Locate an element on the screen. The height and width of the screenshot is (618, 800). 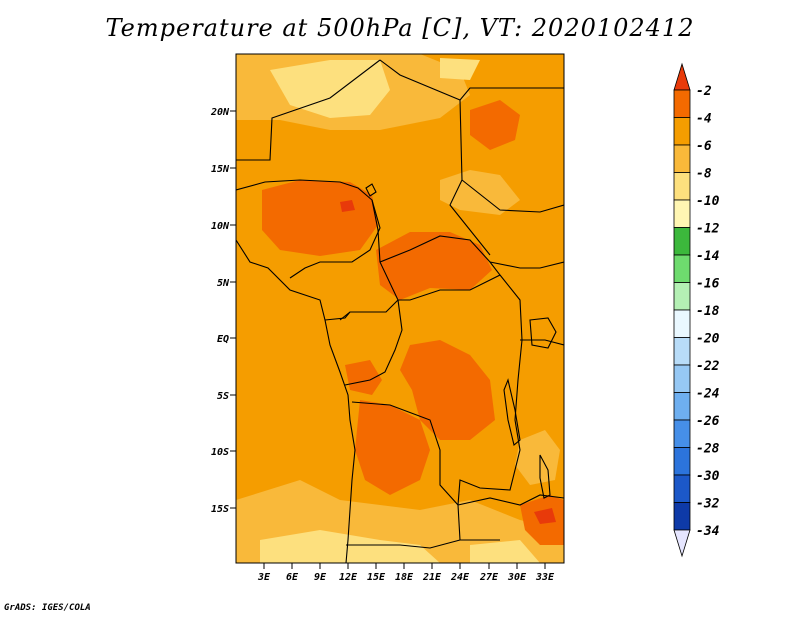
lon-label: 30E is located at coordinates (517, 577).